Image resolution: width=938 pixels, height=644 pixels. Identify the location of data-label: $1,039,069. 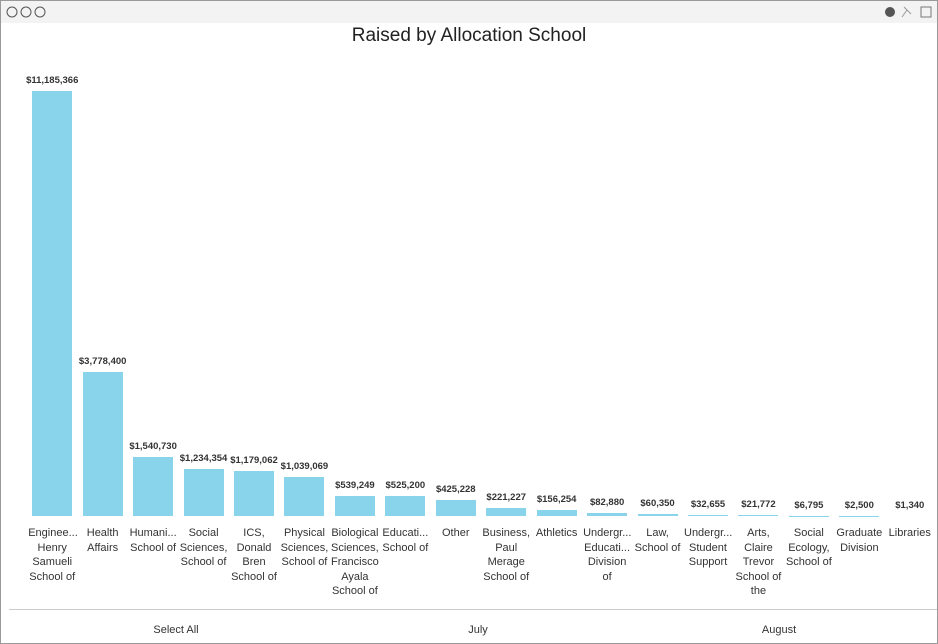
(304, 466).